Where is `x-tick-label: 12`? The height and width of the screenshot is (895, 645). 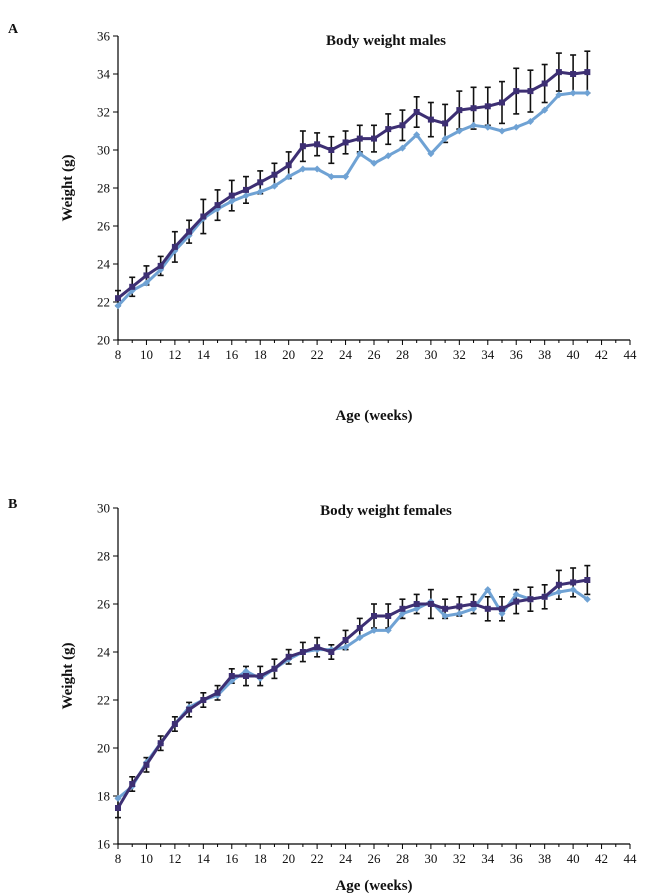
x-tick-label: 12 is located at coordinates (174, 858).